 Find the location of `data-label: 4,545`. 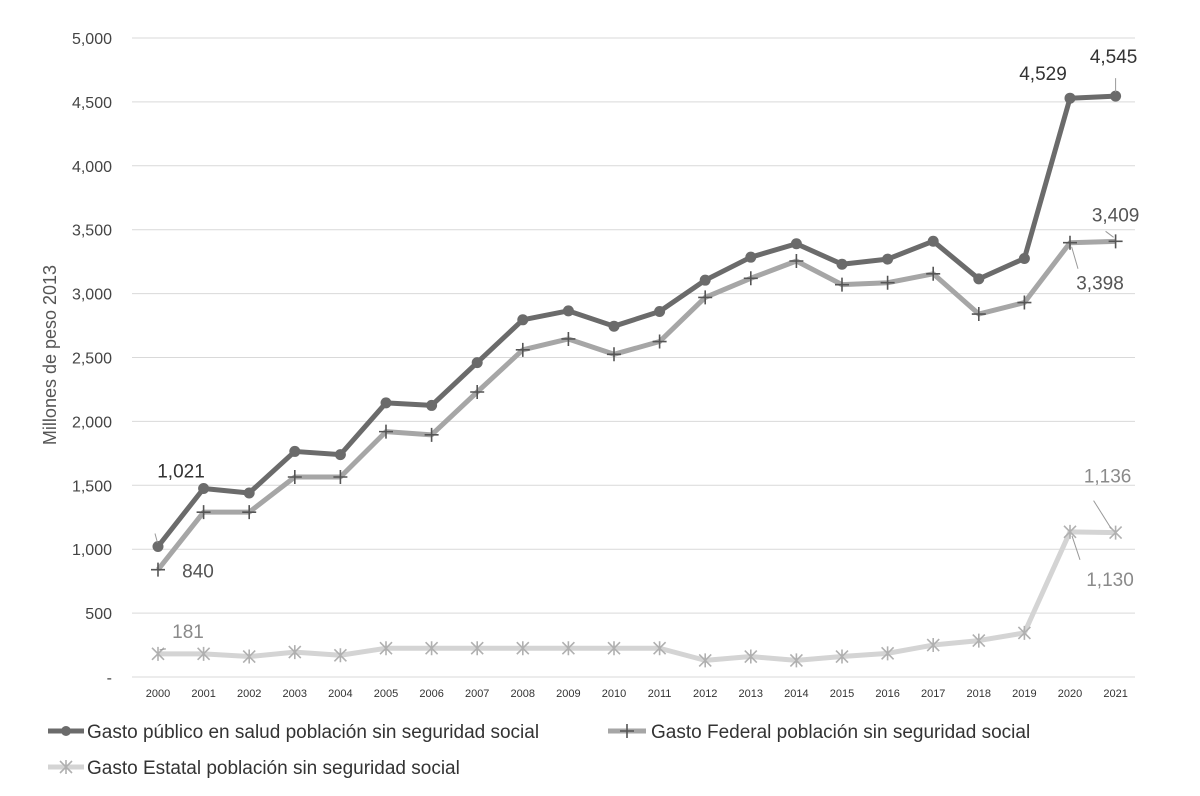

data-label: 4,545 is located at coordinates (1114, 57).